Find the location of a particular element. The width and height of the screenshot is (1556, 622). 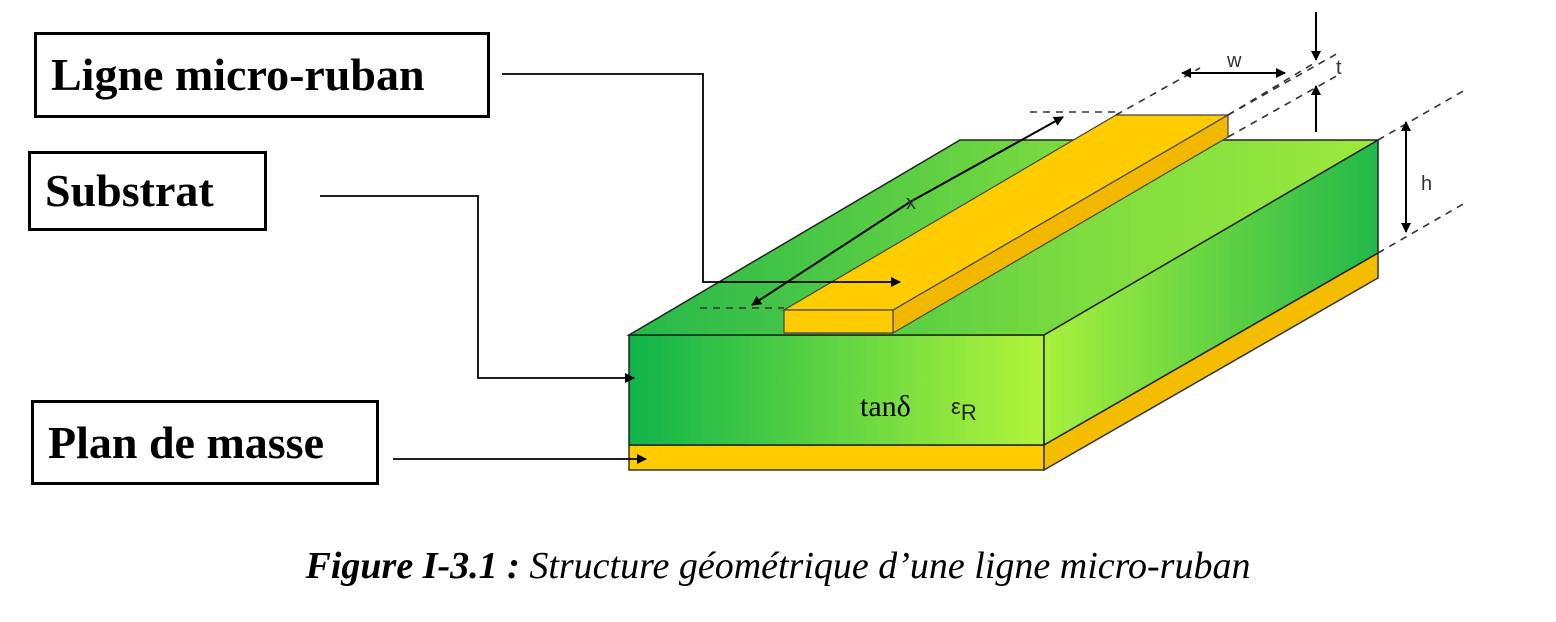

label-masse-text: Plan de masse is located at coordinates (186, 442).